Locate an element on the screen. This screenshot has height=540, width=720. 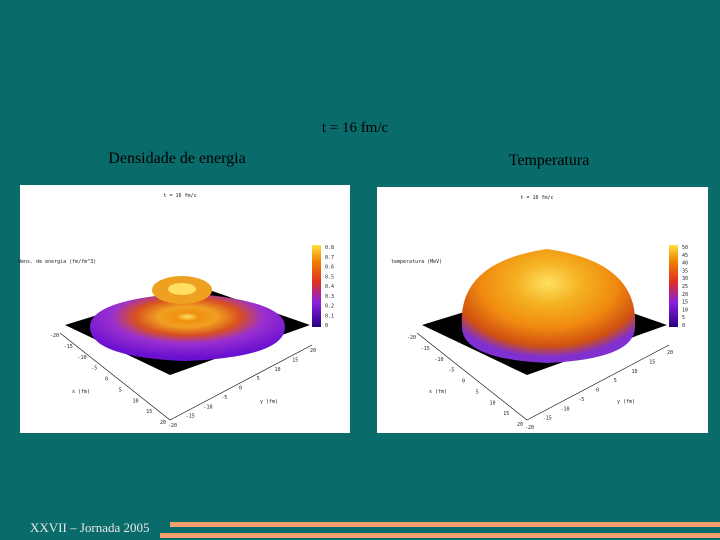
colorbar-tick-label: 5 is located at coordinates (683, 318).